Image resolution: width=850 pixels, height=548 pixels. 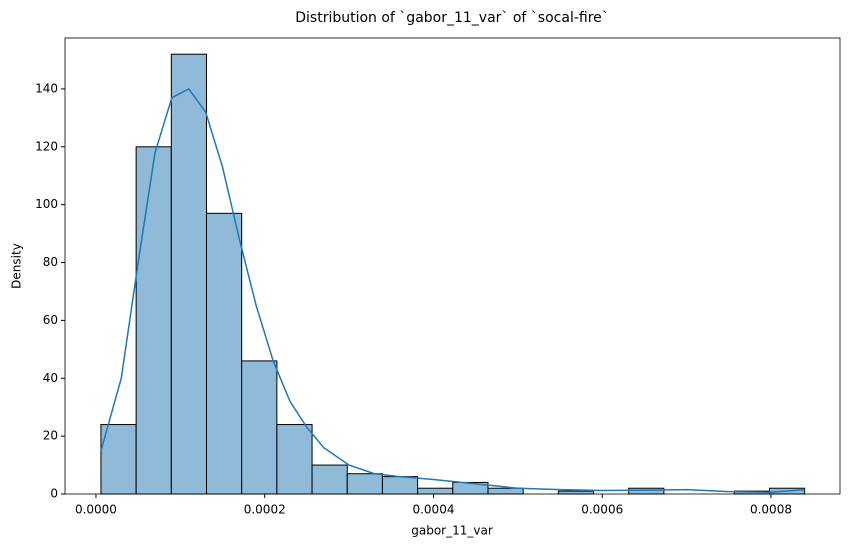 What do you see at coordinates (46, 204) in the screenshot?
I see `y-tick-label: 100` at bounding box center [46, 204].